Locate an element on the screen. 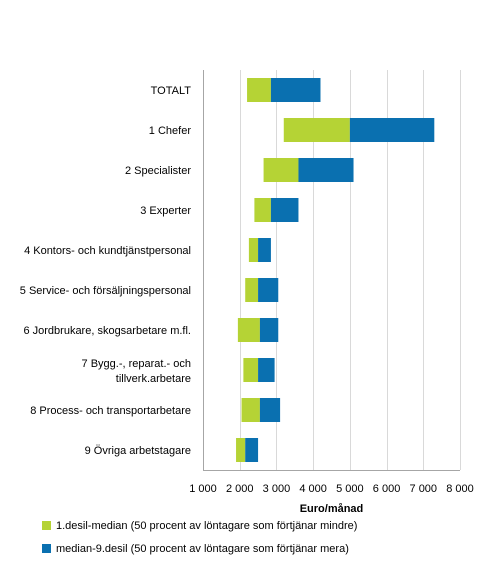 This screenshot has height=566, width=491. category-label: 4 Kontors- och kundtjänstpersonal is located at coordinates (107, 251).